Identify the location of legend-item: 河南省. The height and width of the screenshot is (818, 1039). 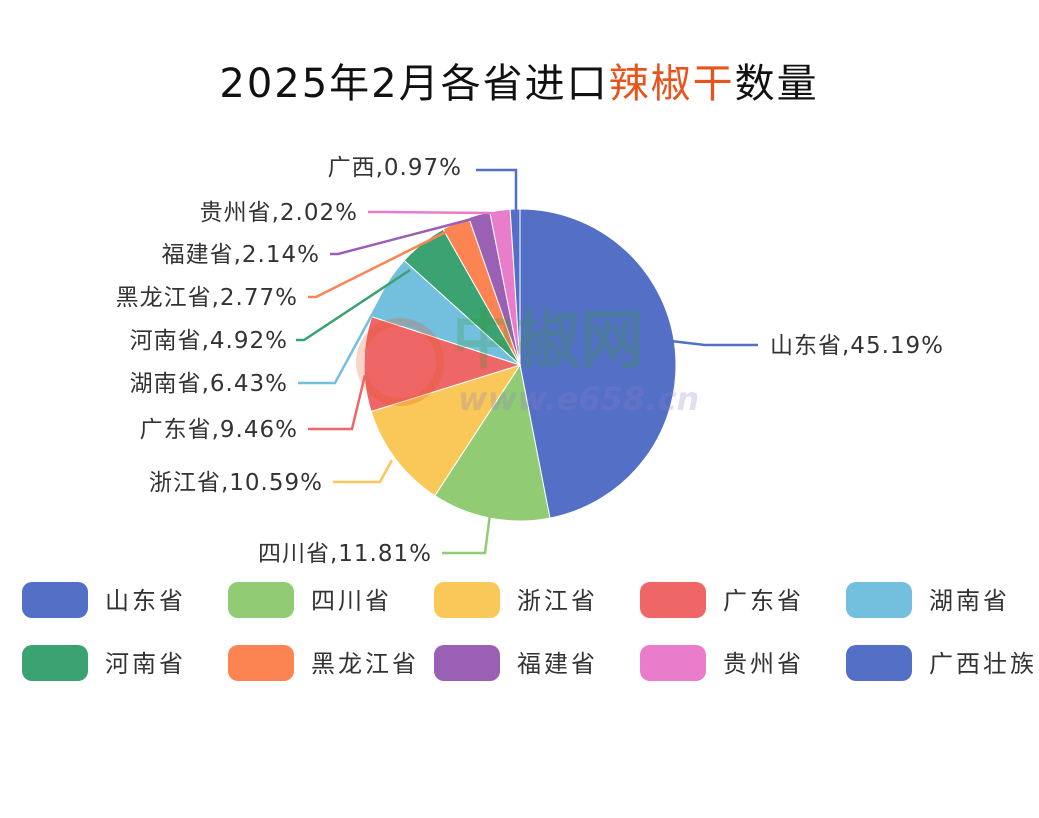
(104, 663).